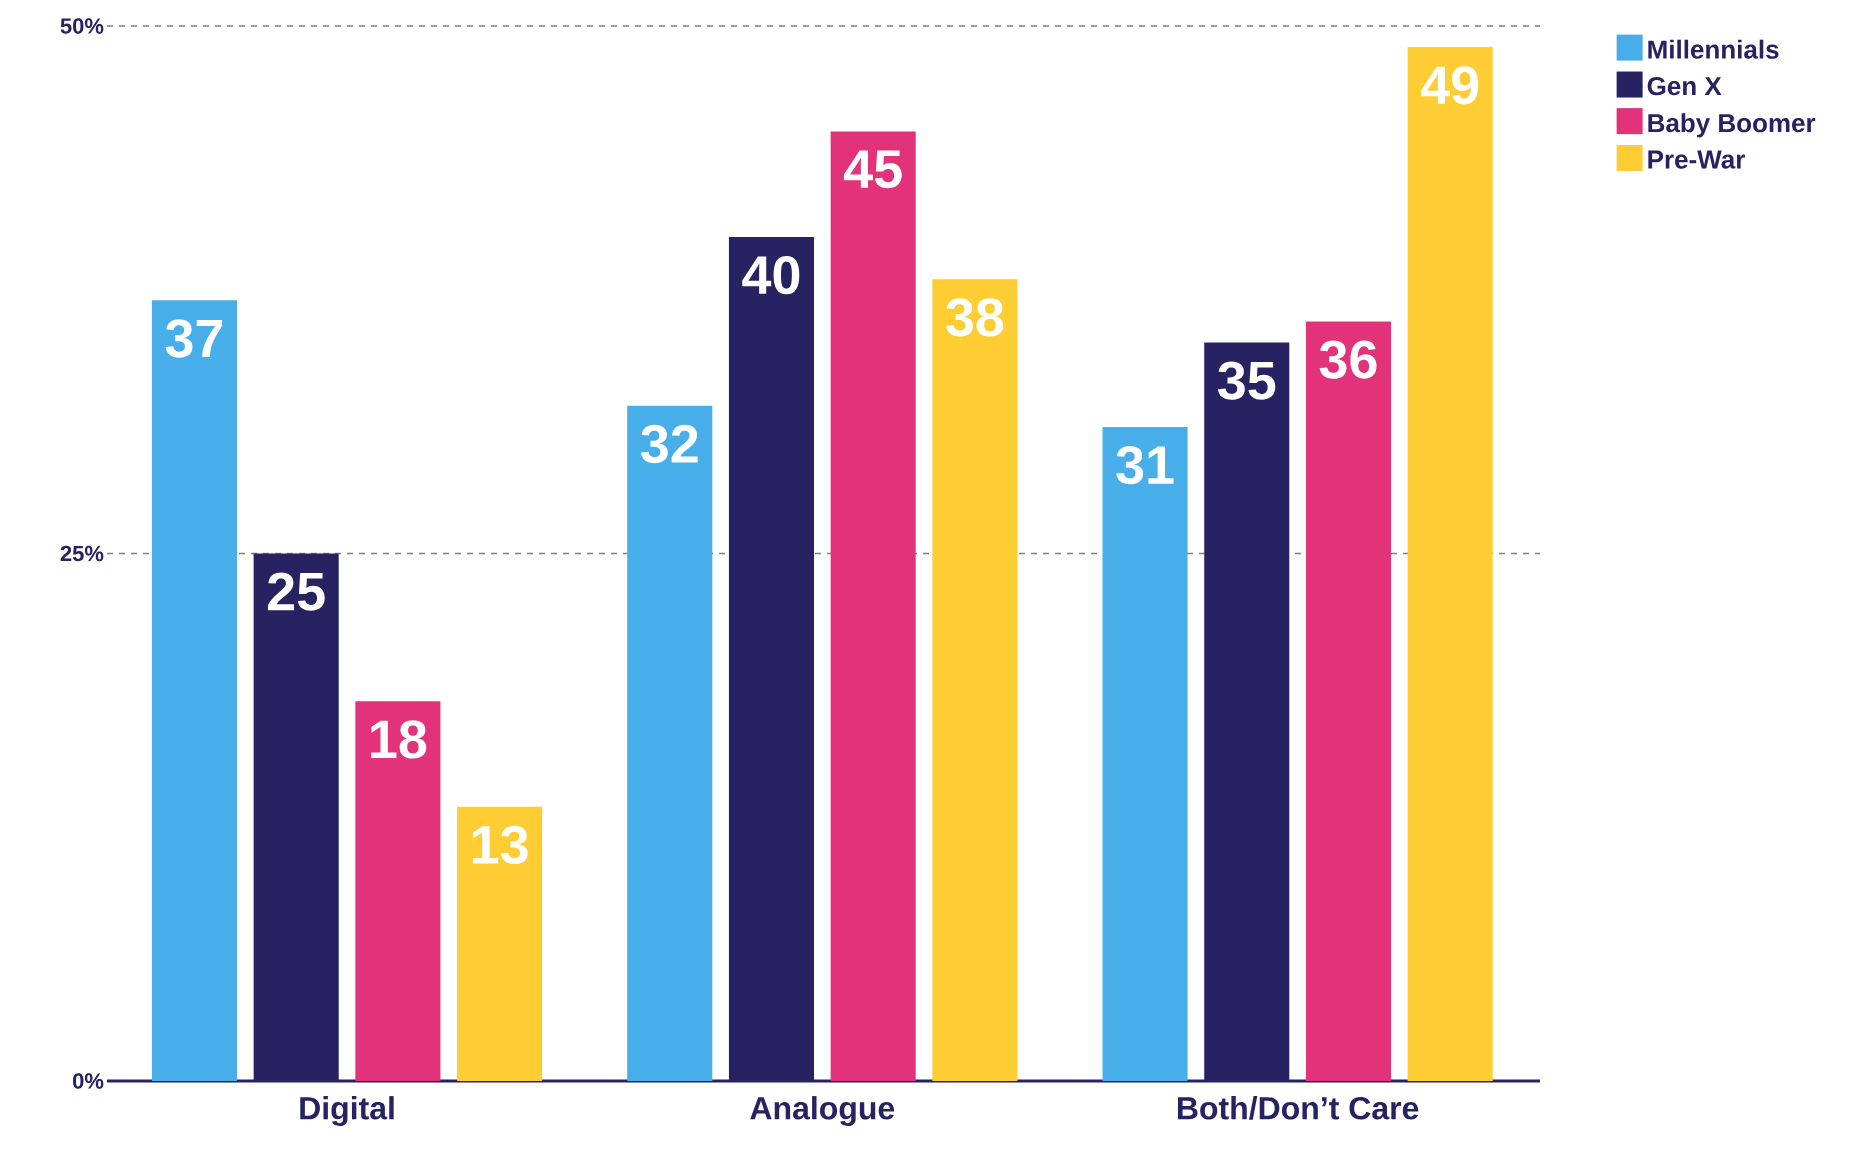 The image size is (1857, 1160). What do you see at coordinates (88, 1081) in the screenshot?
I see `y-tick-label: 0%` at bounding box center [88, 1081].